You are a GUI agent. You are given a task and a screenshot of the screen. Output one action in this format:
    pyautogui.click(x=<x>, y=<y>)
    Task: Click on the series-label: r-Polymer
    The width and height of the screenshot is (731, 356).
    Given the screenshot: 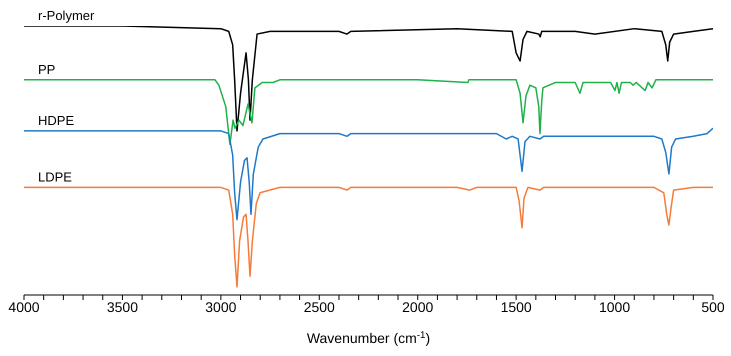 What is the action you would take?
    pyautogui.click(x=67, y=15)
    